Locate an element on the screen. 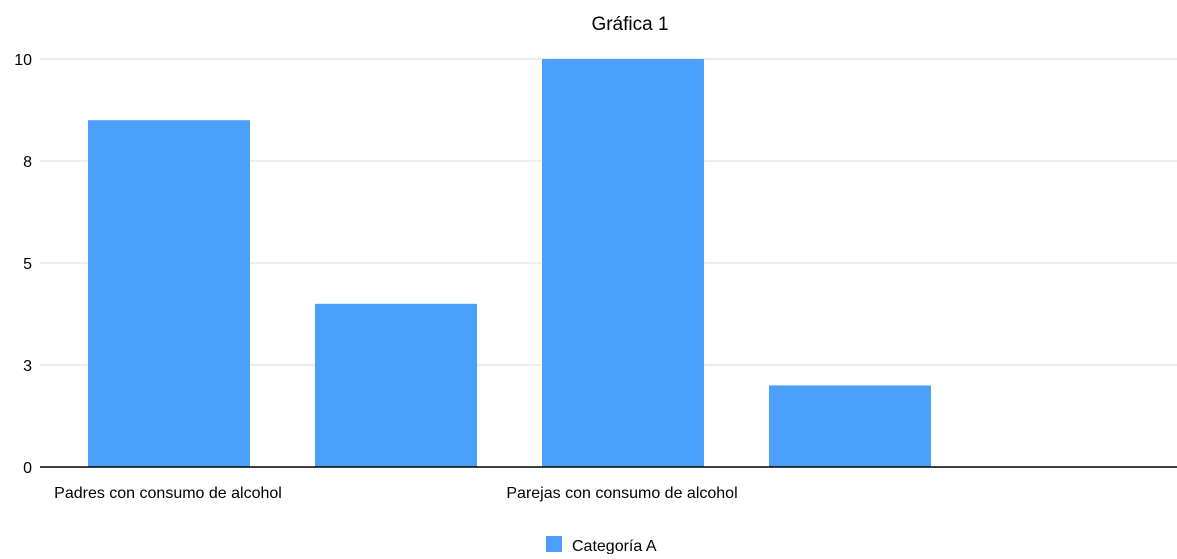 This screenshot has height=559, width=1177. legend: Categoría A is located at coordinates (601, 545).